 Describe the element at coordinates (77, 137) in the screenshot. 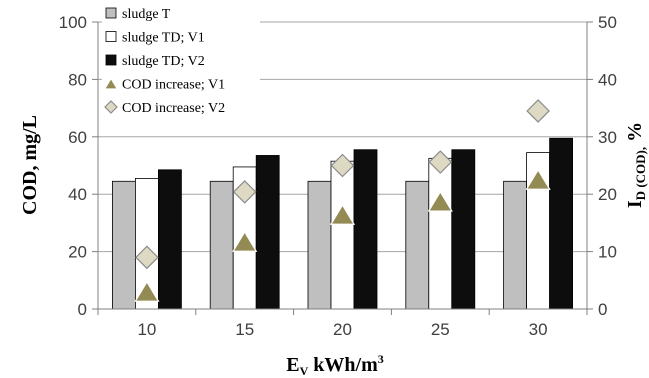

I see `y-tick-label: 60` at that location.